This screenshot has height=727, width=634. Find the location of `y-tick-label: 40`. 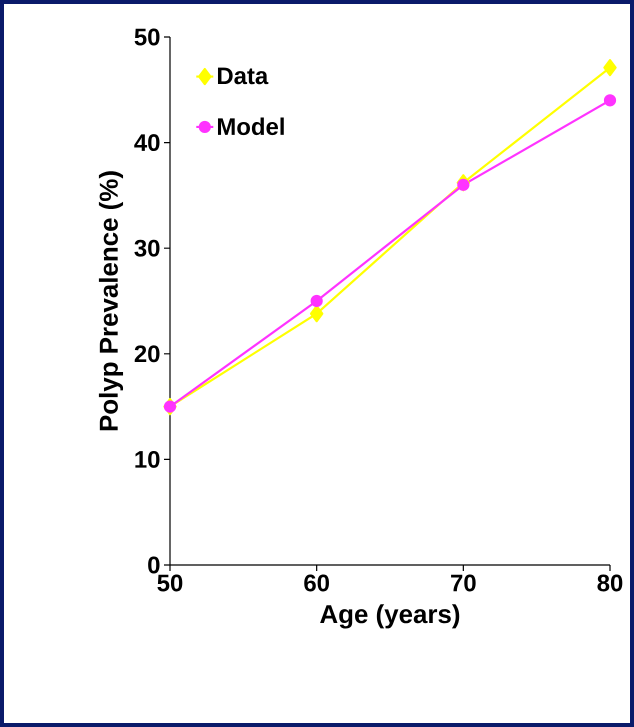

y-tick-label: 40 is located at coordinates (147, 143).